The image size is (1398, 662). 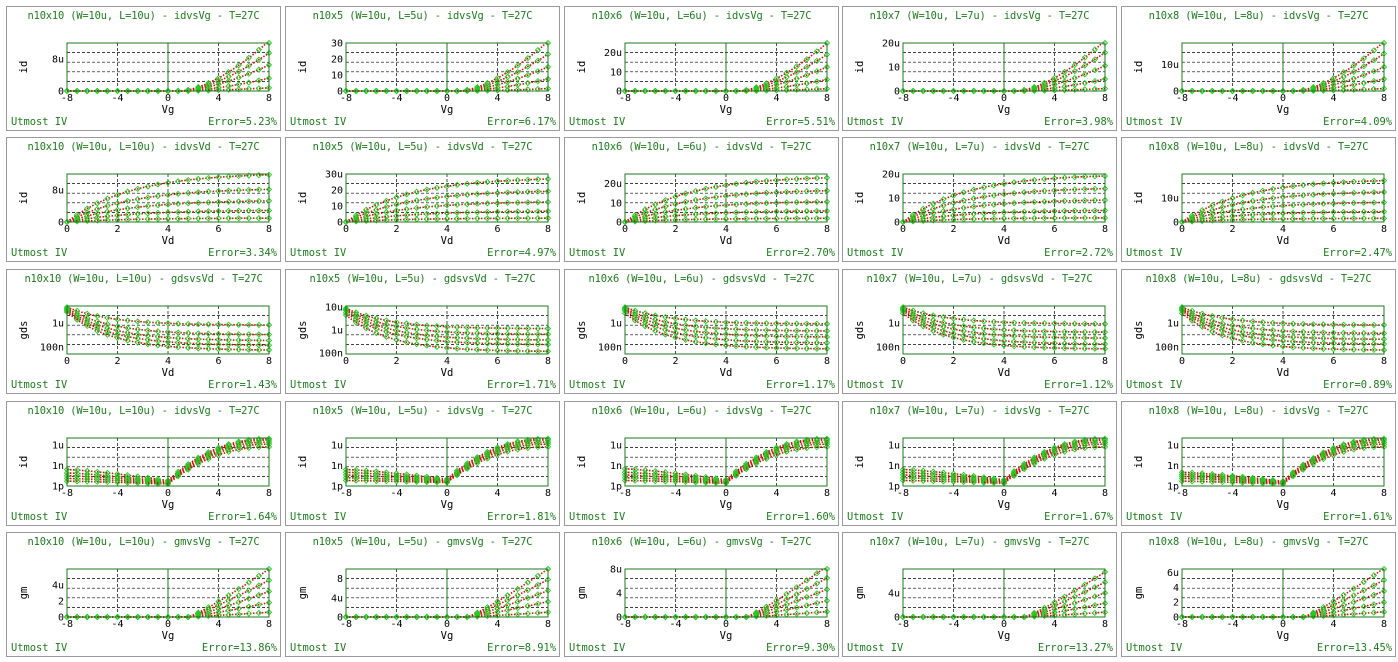 I want to click on y-axis-label: id, so click(x=303, y=462).